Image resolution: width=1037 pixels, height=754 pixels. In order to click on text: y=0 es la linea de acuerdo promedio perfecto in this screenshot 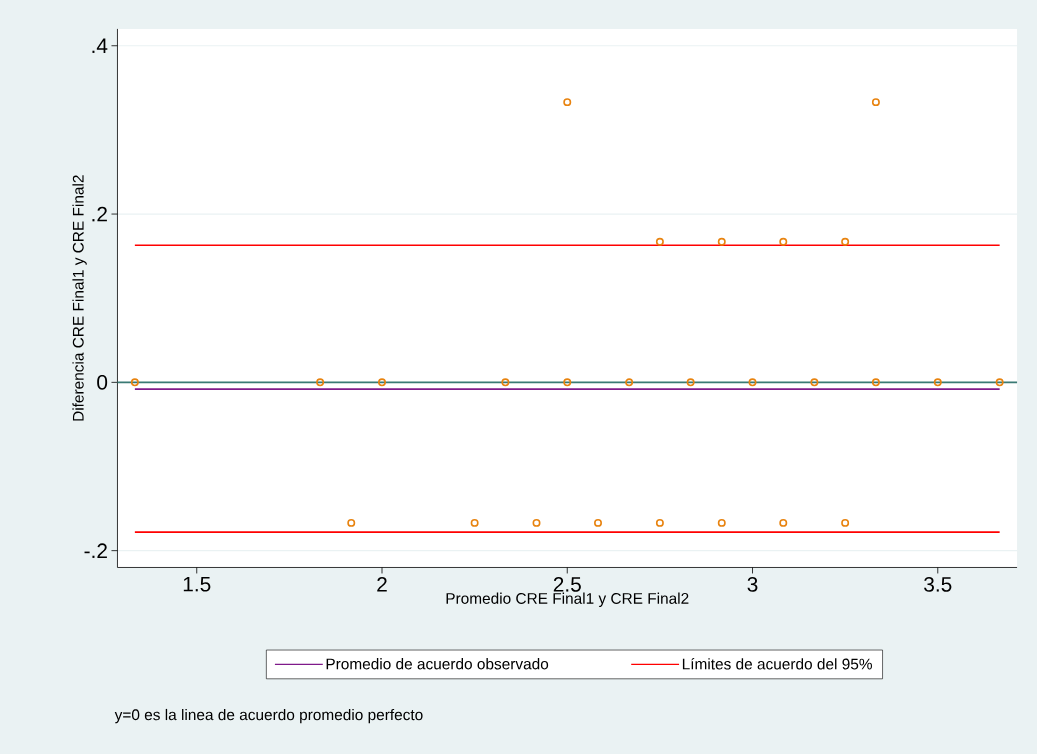, I will do `click(268, 716)`.